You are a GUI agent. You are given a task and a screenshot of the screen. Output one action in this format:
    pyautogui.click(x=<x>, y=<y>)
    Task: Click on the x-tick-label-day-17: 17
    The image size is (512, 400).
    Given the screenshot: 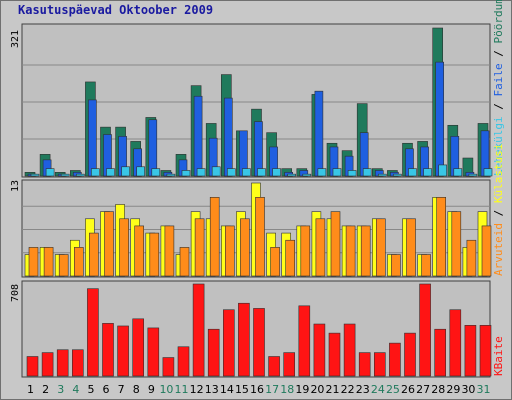 What is the action you would take?
    pyautogui.click(x=272, y=389)
    